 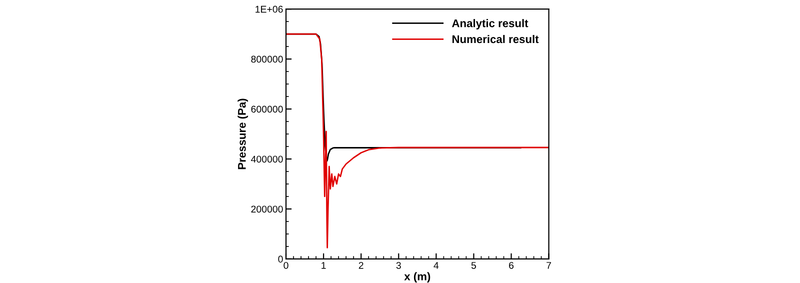 What do you see at coordinates (269, 9) in the screenshot?
I see `y-tick-label: 1E+06` at bounding box center [269, 9].